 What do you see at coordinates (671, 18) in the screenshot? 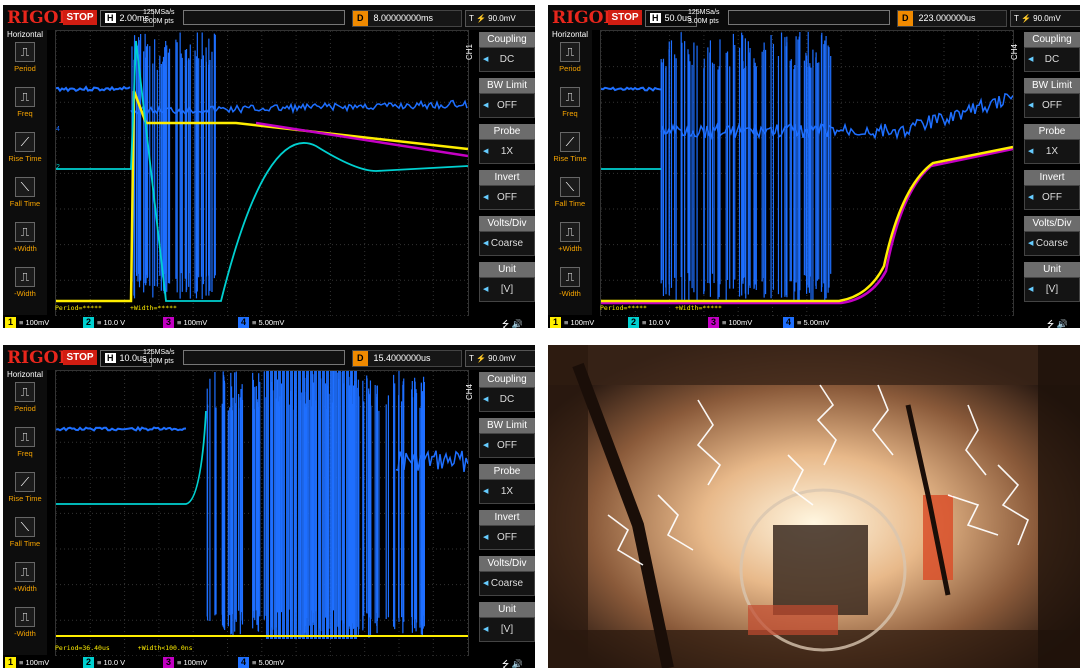
I see `timebase-readout: H 50.0us` at bounding box center [671, 18].